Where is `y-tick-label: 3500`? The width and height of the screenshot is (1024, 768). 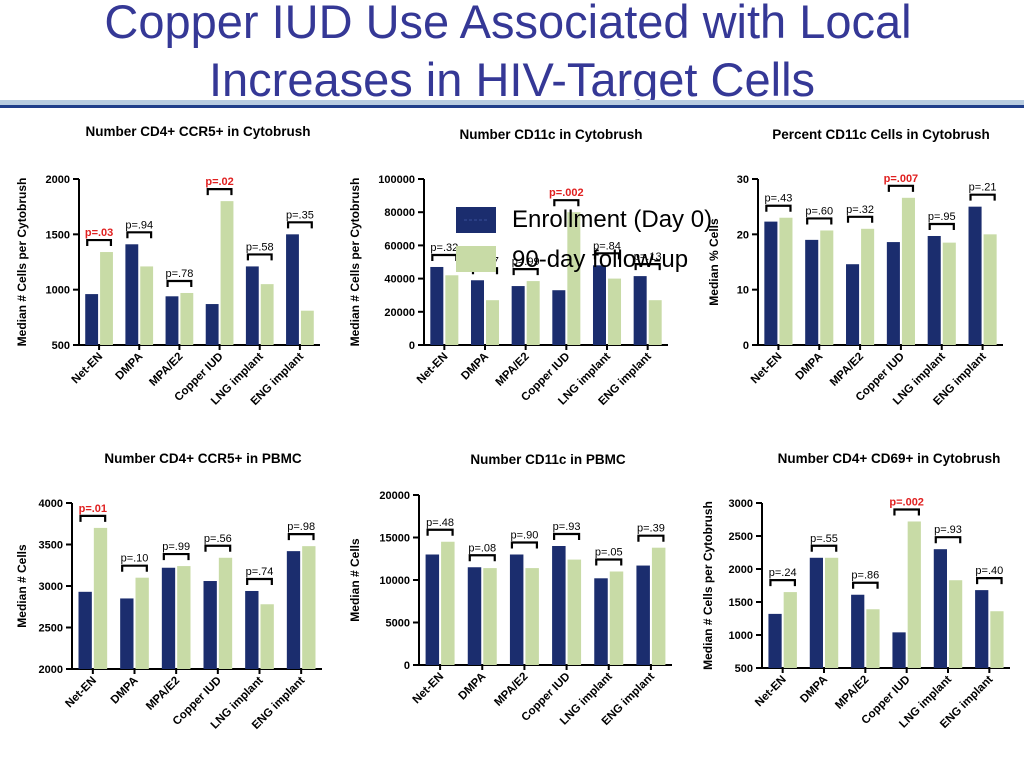 y-tick-label: 3500 is located at coordinates (51, 546).